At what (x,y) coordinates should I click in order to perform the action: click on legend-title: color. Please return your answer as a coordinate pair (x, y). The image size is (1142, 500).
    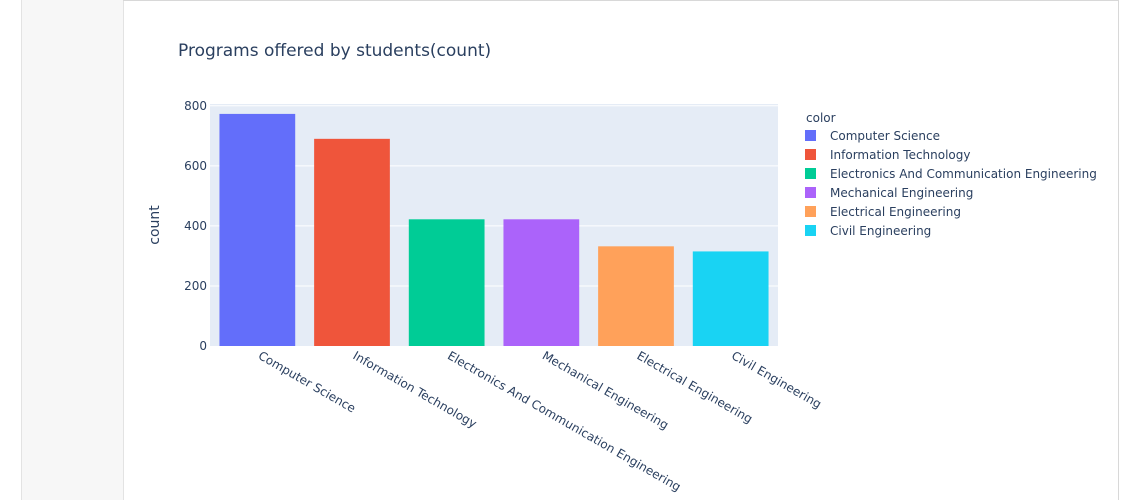
    Looking at the image, I should click on (821, 118).